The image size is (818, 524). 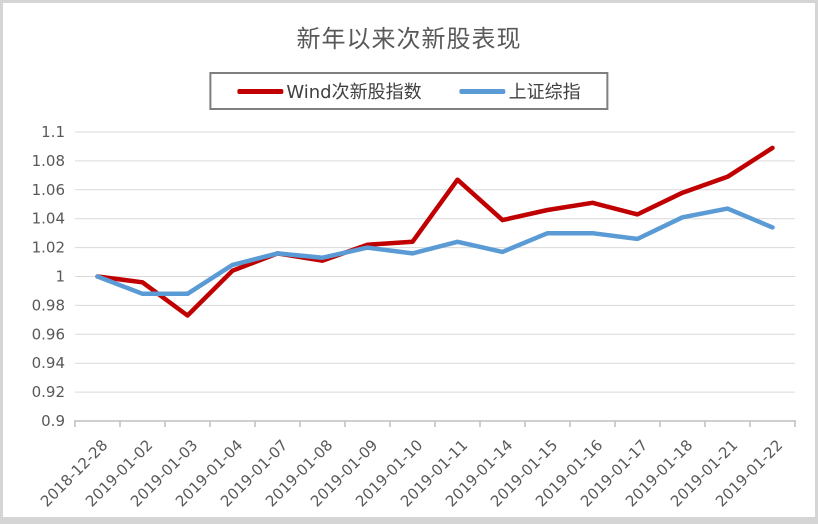 What do you see at coordinates (53, 421) in the screenshot?
I see `y-tick-label: 0.9` at bounding box center [53, 421].